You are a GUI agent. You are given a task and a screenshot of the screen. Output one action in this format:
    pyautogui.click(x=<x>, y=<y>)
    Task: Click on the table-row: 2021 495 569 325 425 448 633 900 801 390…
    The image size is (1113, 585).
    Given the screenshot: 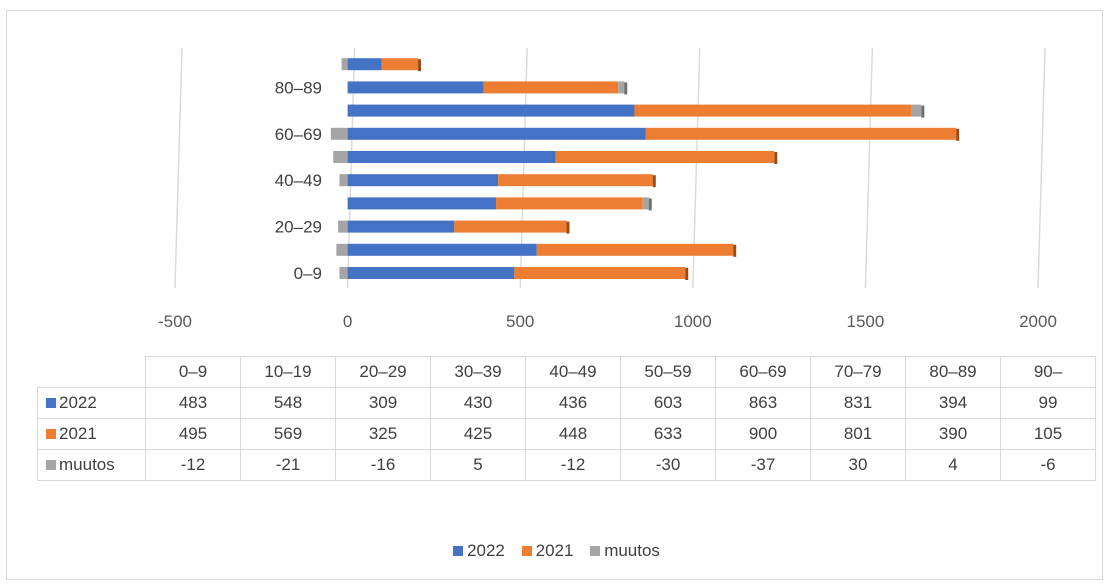 What is the action you would take?
    pyautogui.click(x=566, y=434)
    